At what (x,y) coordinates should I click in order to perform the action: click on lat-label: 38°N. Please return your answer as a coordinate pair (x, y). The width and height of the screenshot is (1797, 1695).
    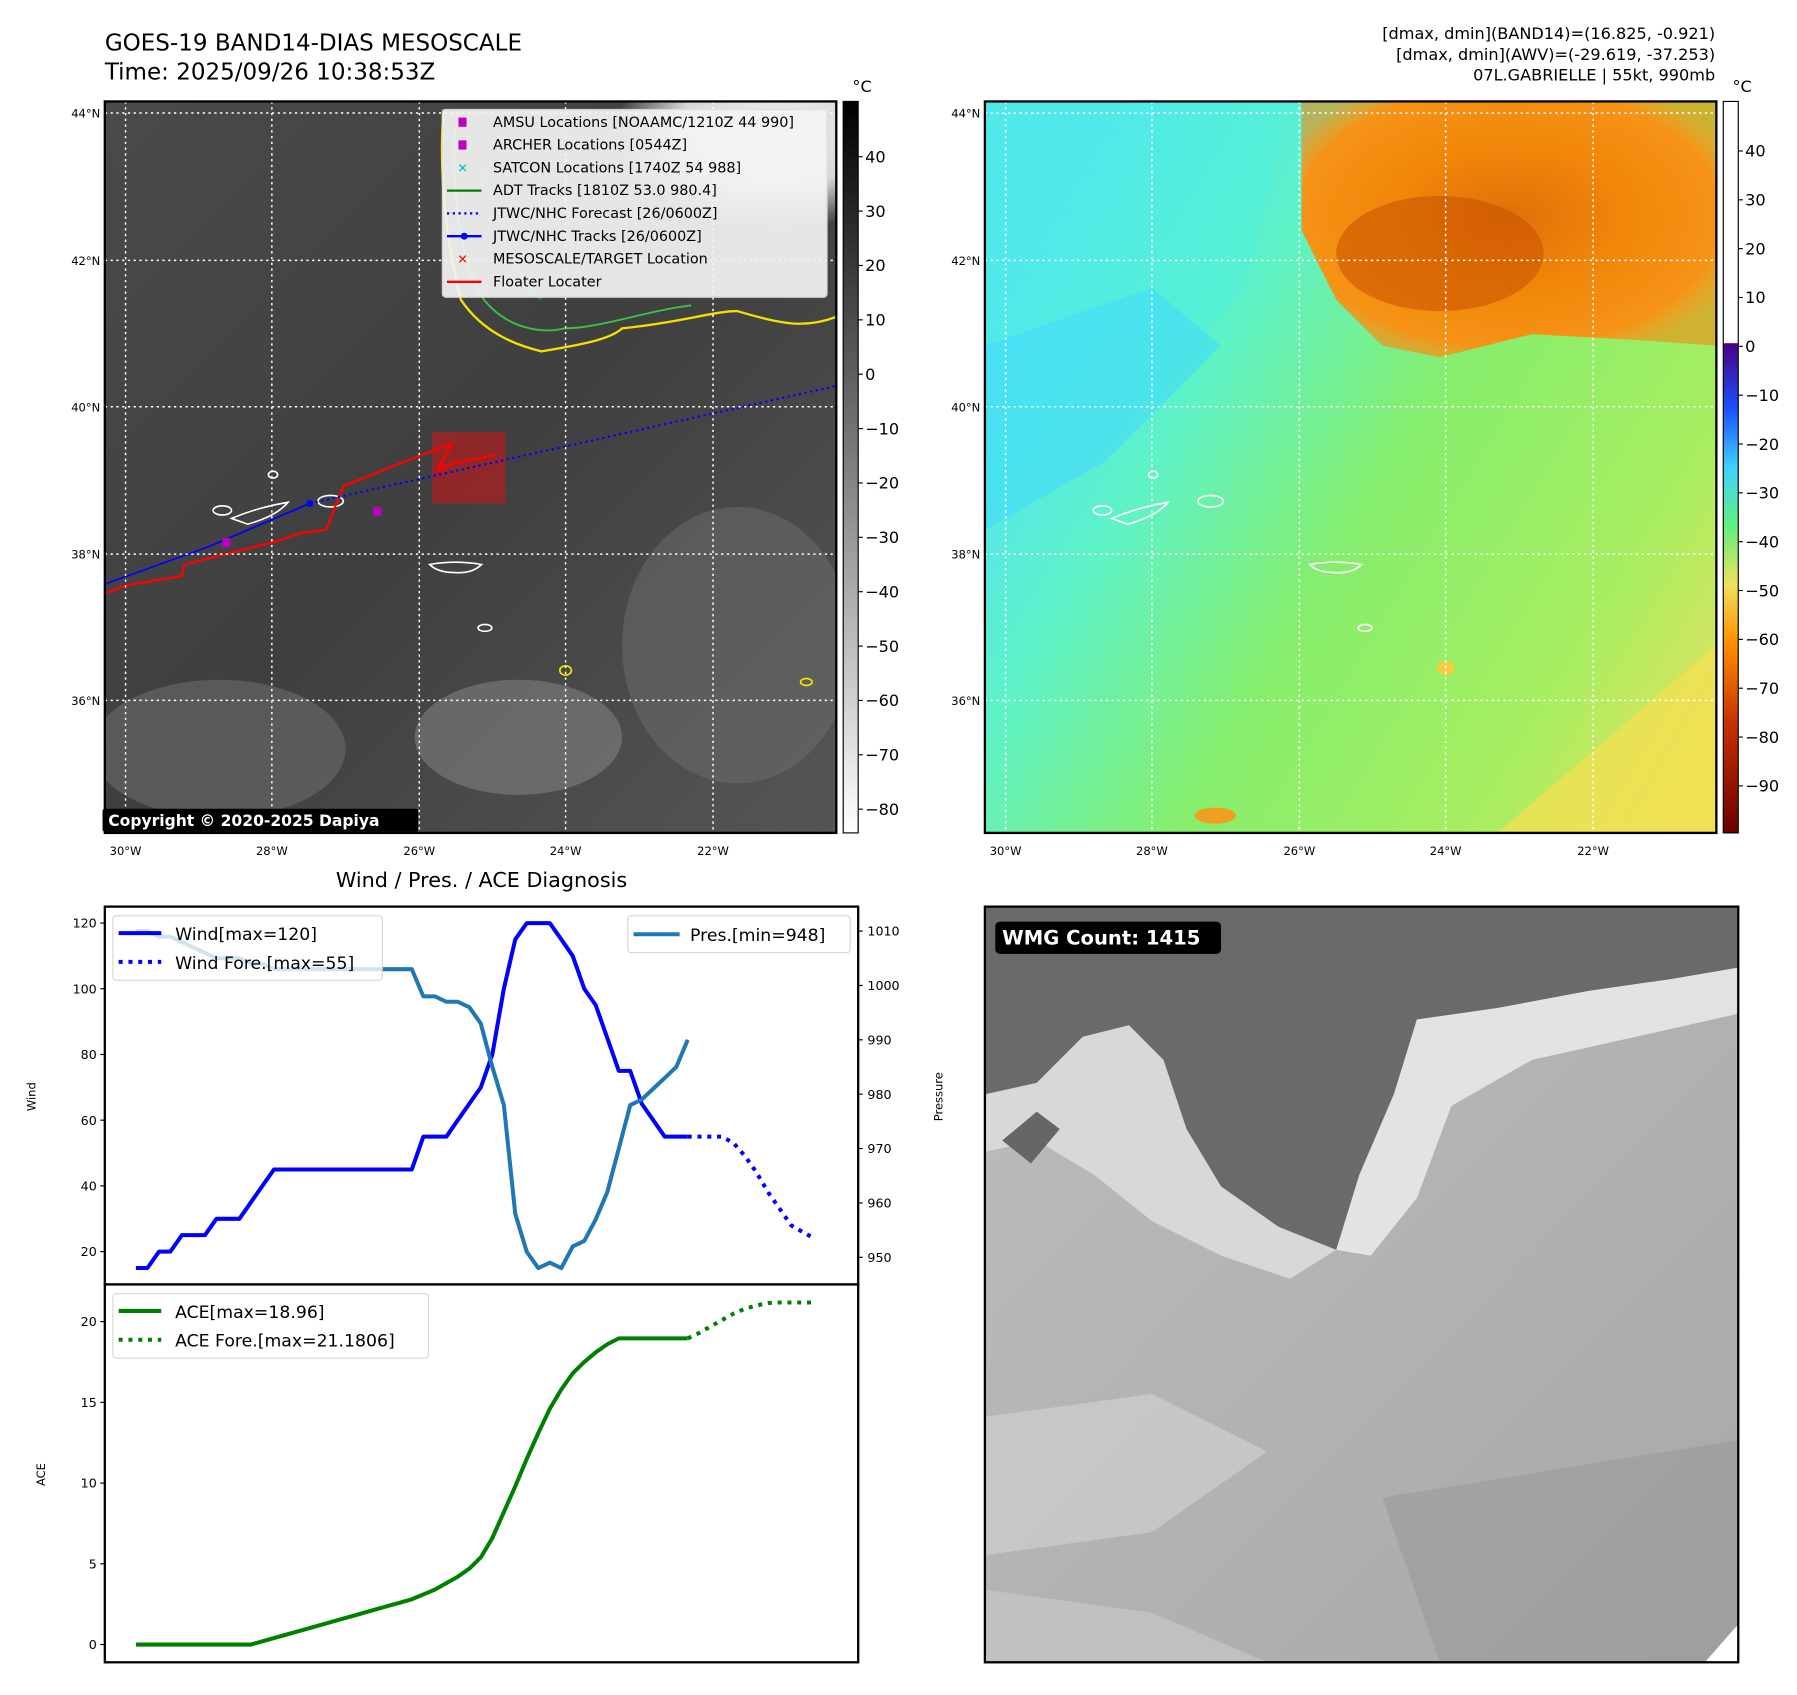
    Looking at the image, I should click on (965, 555).